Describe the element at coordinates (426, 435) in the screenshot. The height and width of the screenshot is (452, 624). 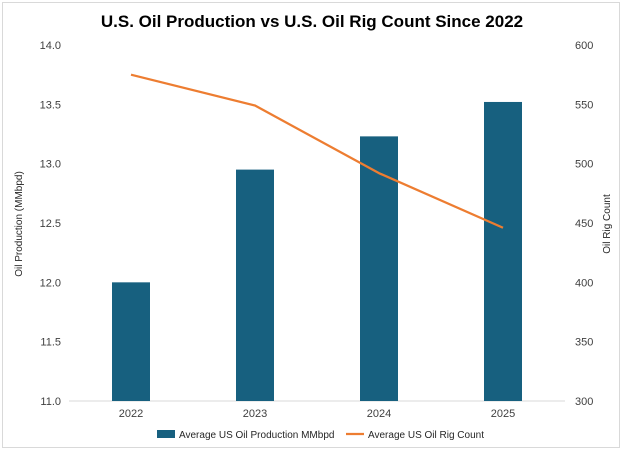
I see `legend-label-rig-count: Average US Oil Rig Count` at that location.